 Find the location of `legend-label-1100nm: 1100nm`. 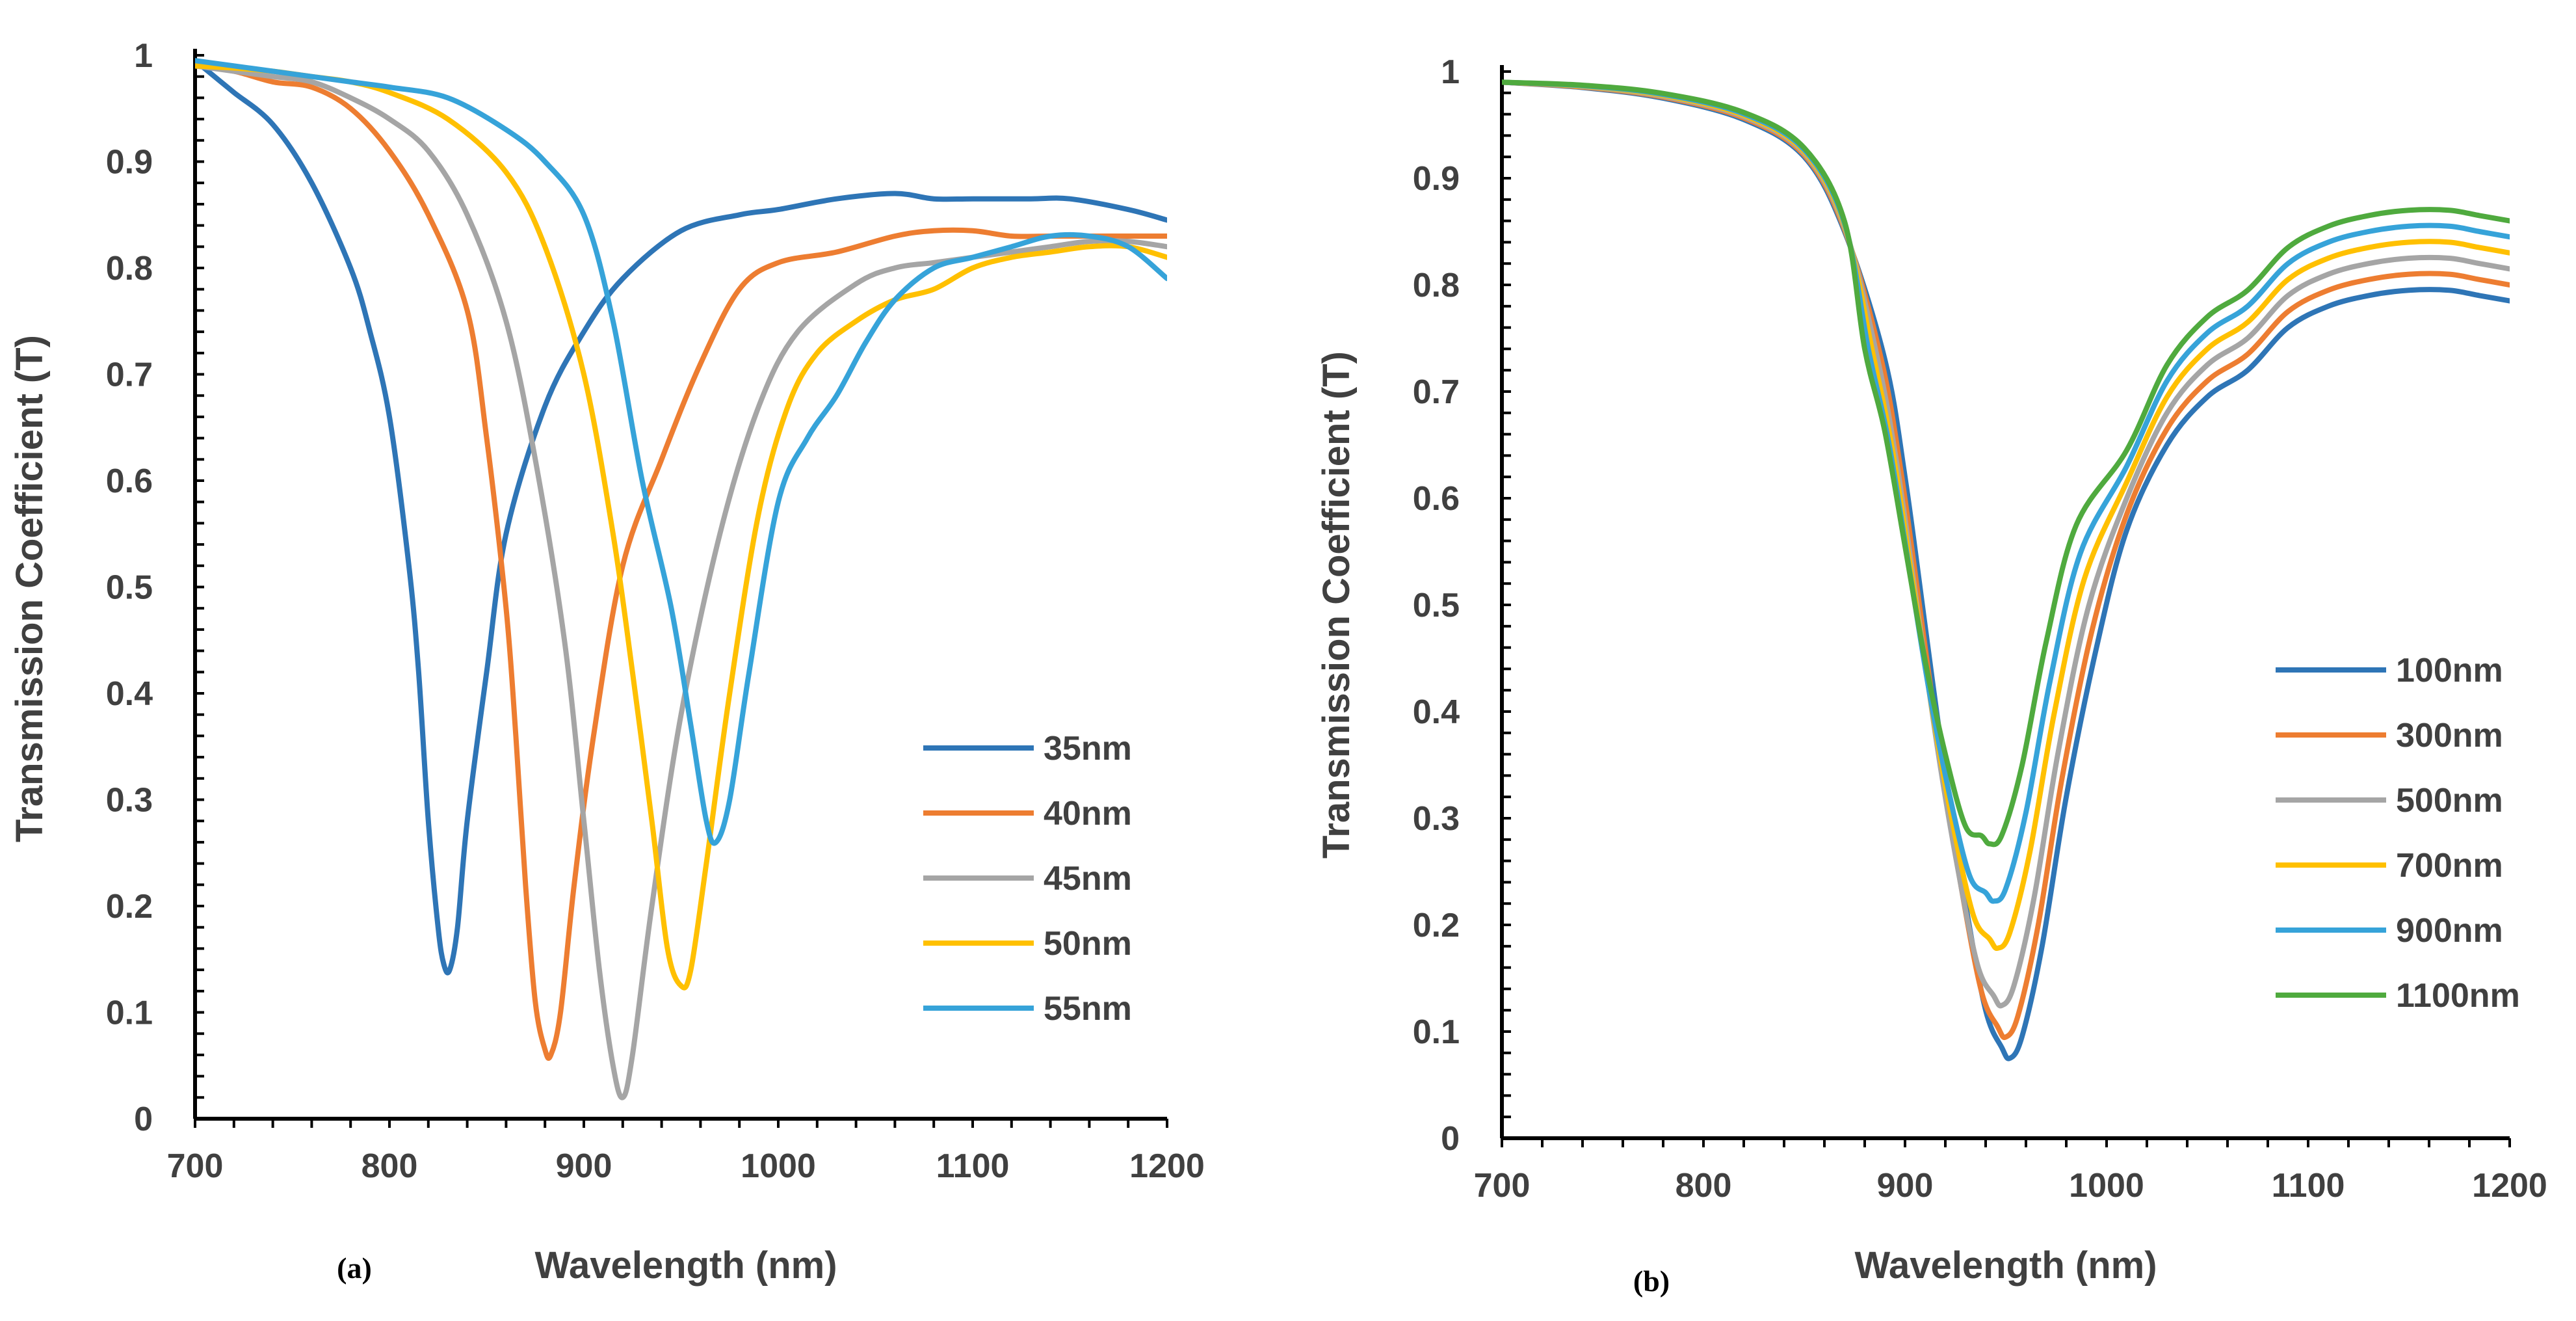

legend-label-1100nm: 1100nm is located at coordinates (2458, 996).